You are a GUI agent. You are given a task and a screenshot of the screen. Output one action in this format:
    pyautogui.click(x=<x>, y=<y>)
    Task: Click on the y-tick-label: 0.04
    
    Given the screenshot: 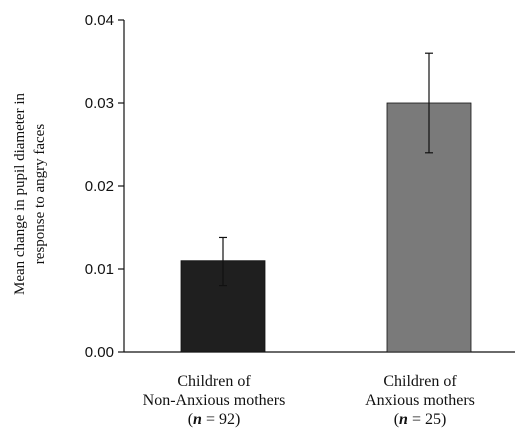 What is the action you would take?
    pyautogui.click(x=99, y=20)
    